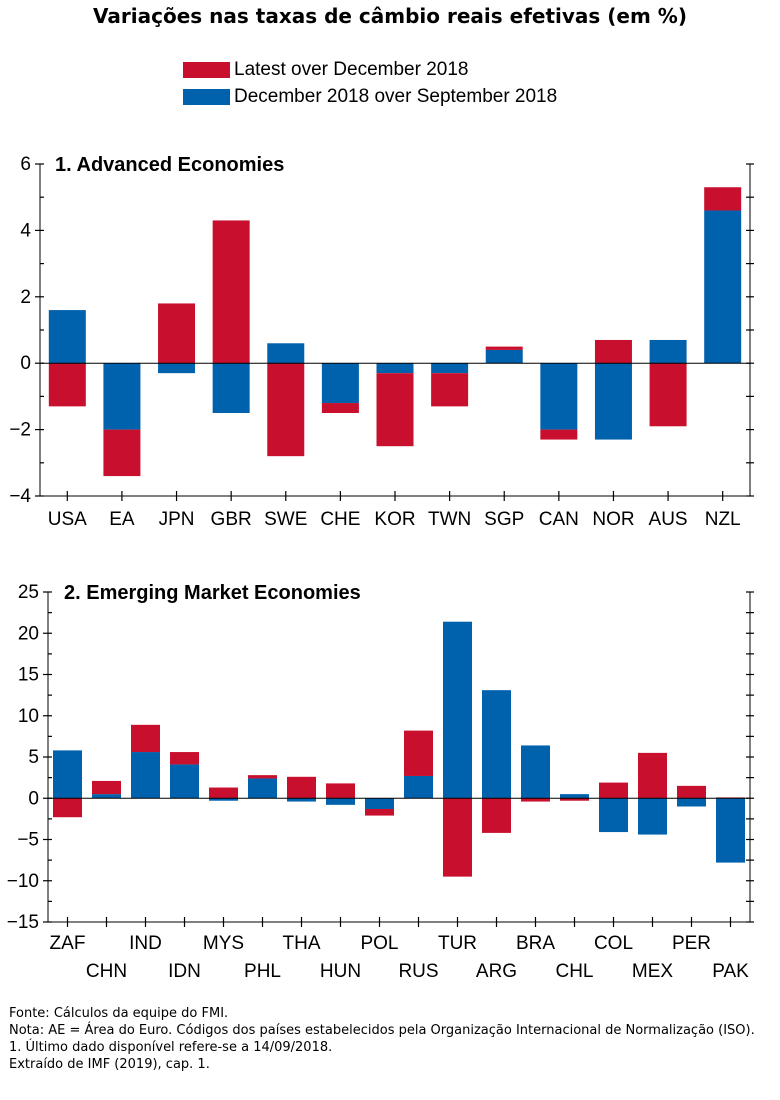 This screenshot has height=1100, width=780. What do you see at coordinates (206, 70) in the screenshot?
I see `legend-swatch-latest` at bounding box center [206, 70].